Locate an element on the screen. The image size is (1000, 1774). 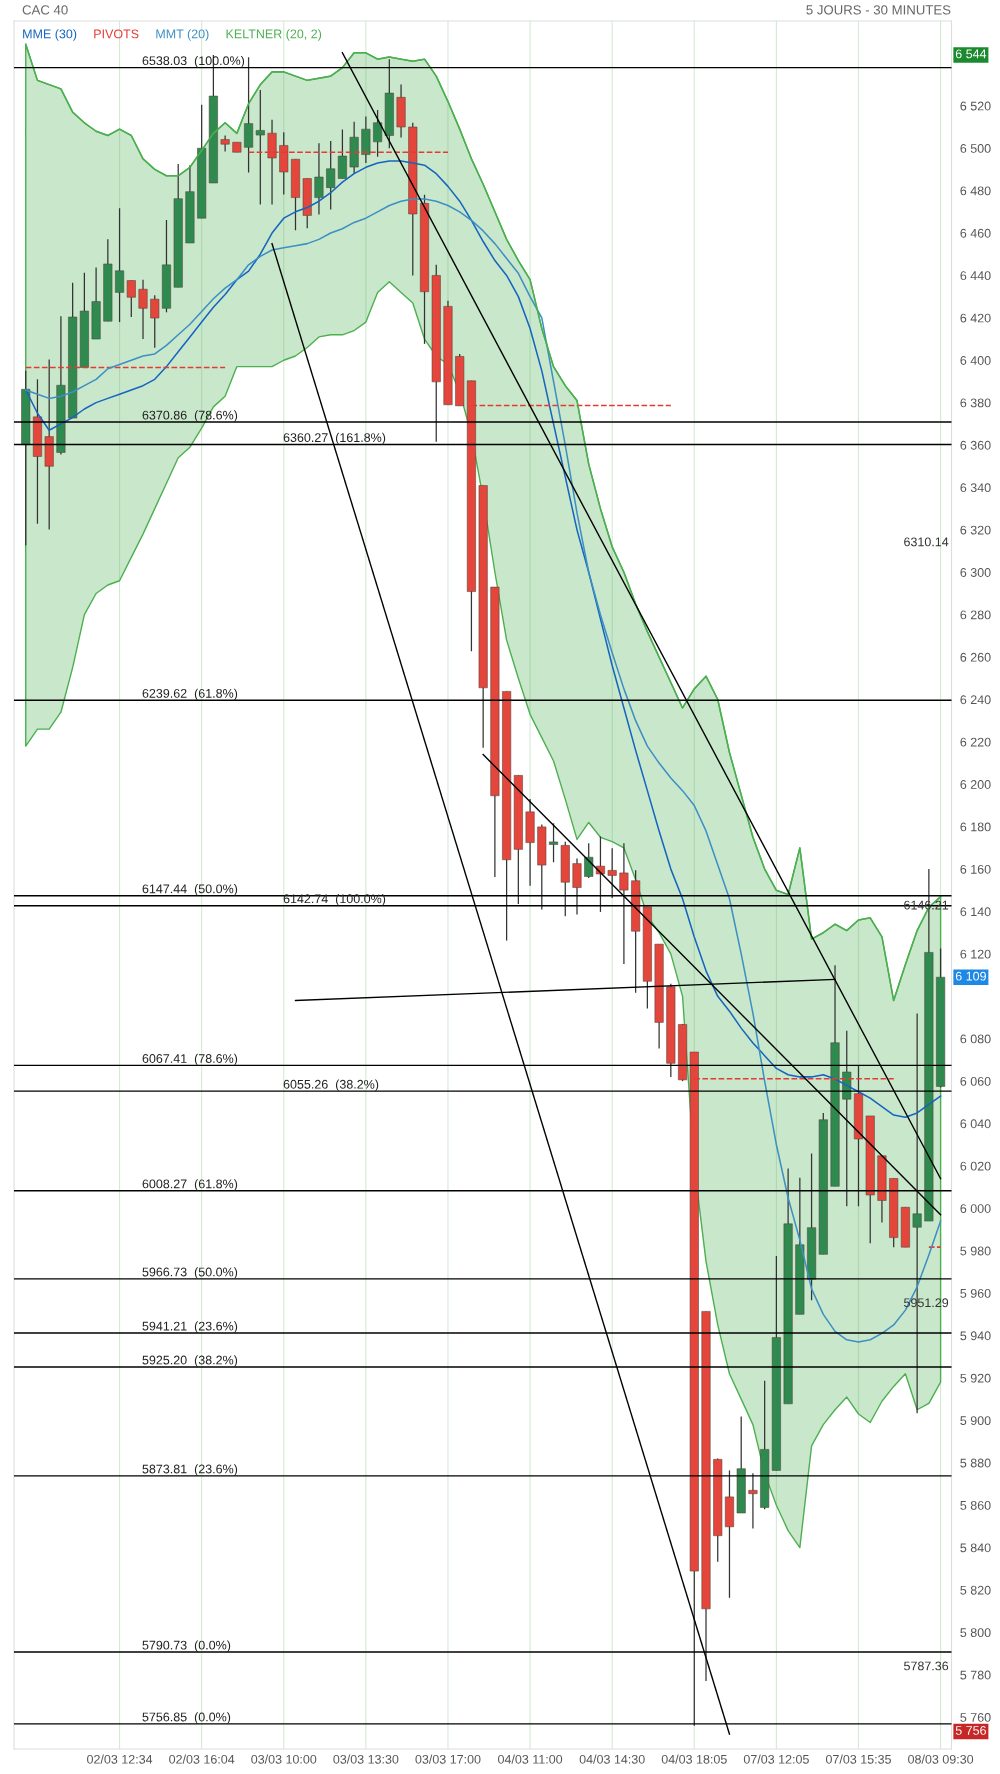
chart-title: CAC 40 is located at coordinates (45, 10).